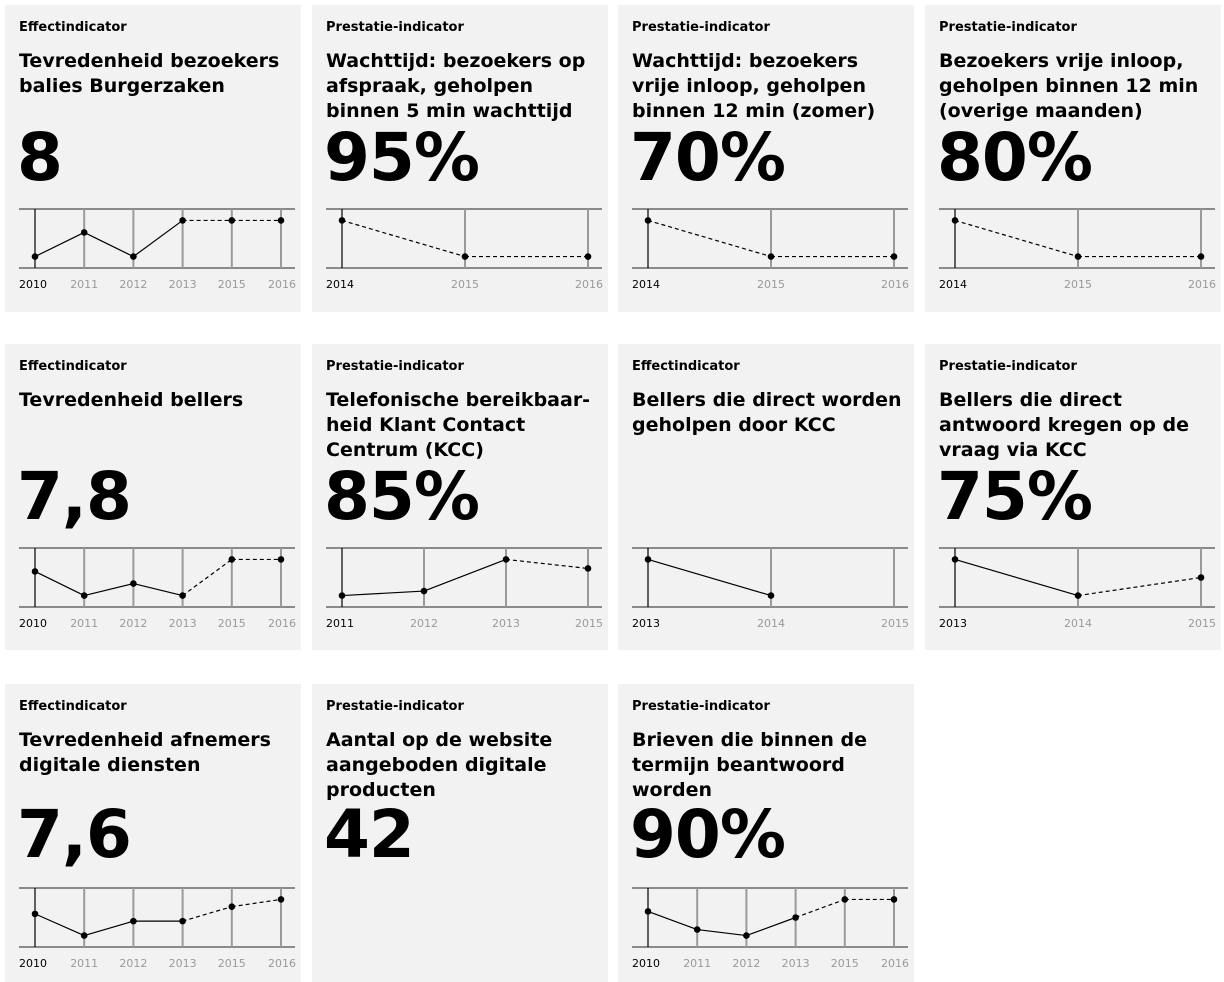  Describe the element at coordinates (402, 157) in the screenshot. I see `indicator-value: 95%` at that location.